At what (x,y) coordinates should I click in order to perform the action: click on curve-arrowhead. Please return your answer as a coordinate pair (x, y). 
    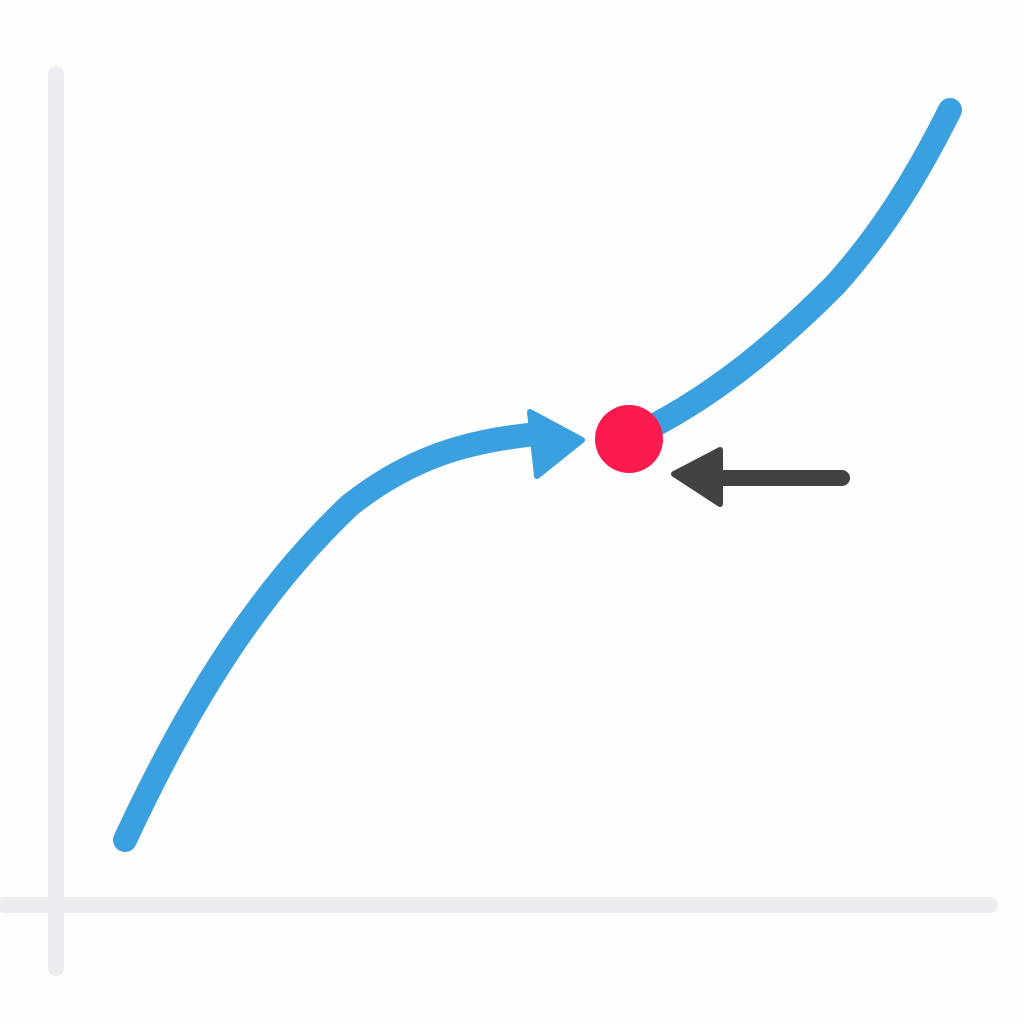
    Looking at the image, I should click on (556, 444).